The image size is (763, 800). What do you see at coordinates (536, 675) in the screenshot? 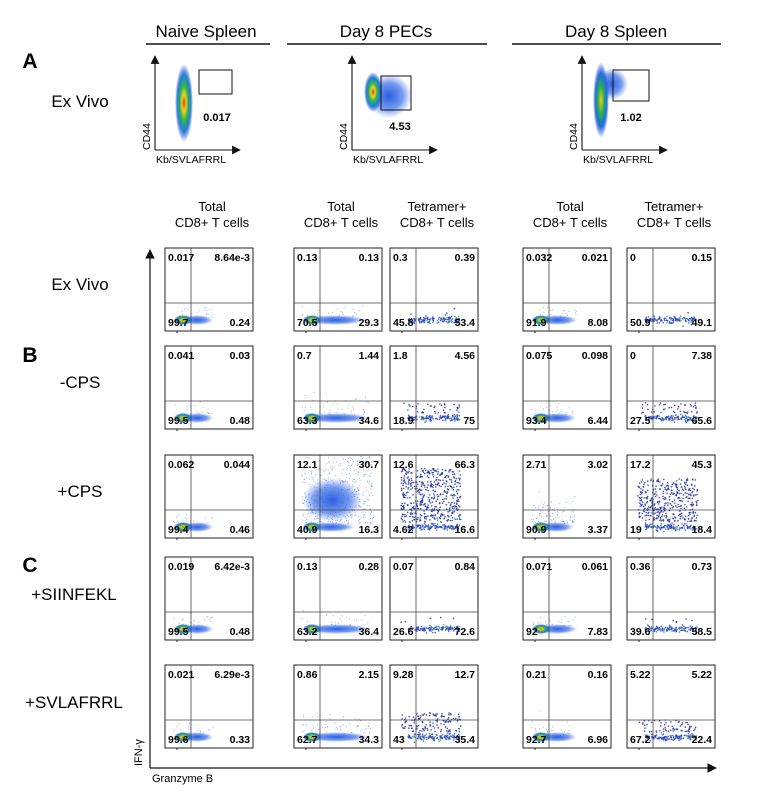
I see `quadrant-upper-left: 0.21` at bounding box center [536, 675].